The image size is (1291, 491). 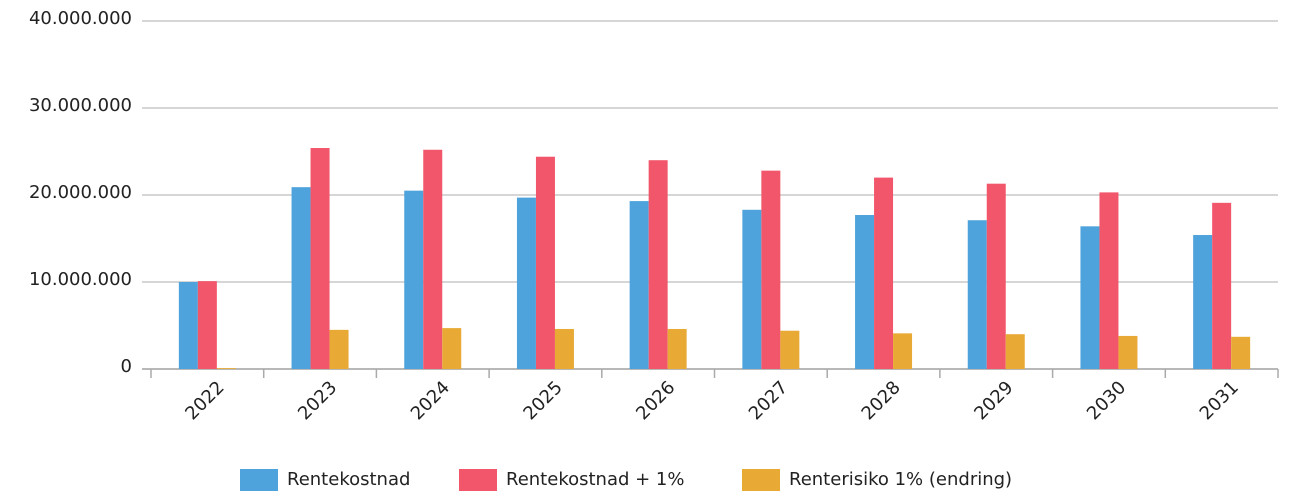 I want to click on x-tick-label: 2022, so click(x=204, y=400).